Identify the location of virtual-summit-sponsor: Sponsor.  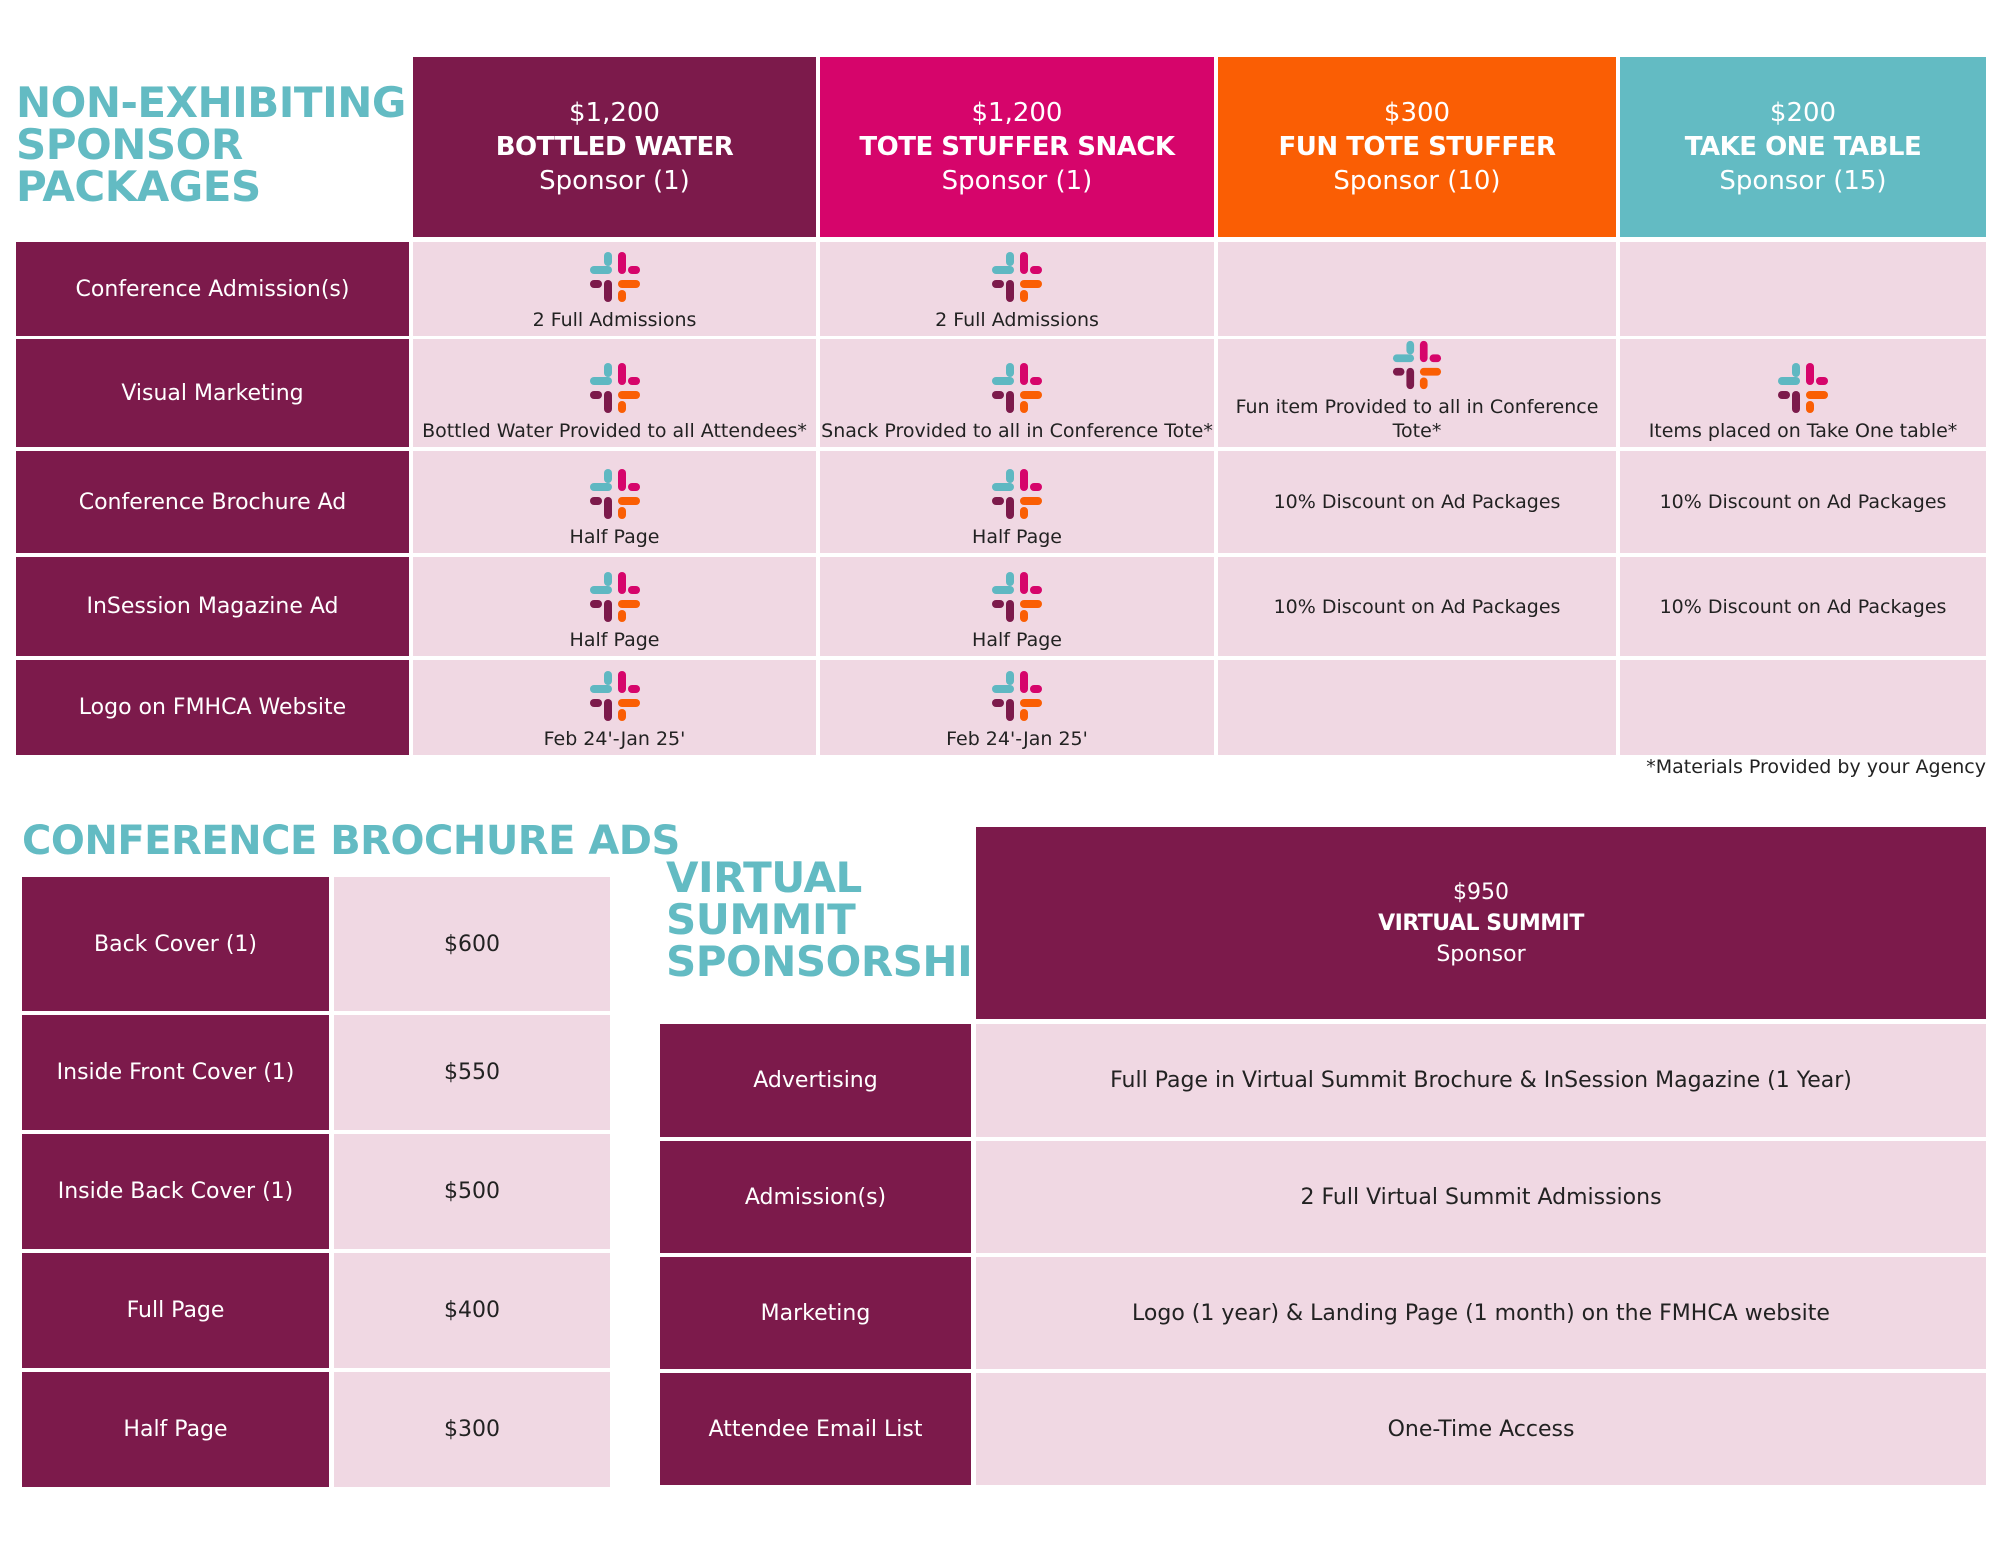
(1481, 954).